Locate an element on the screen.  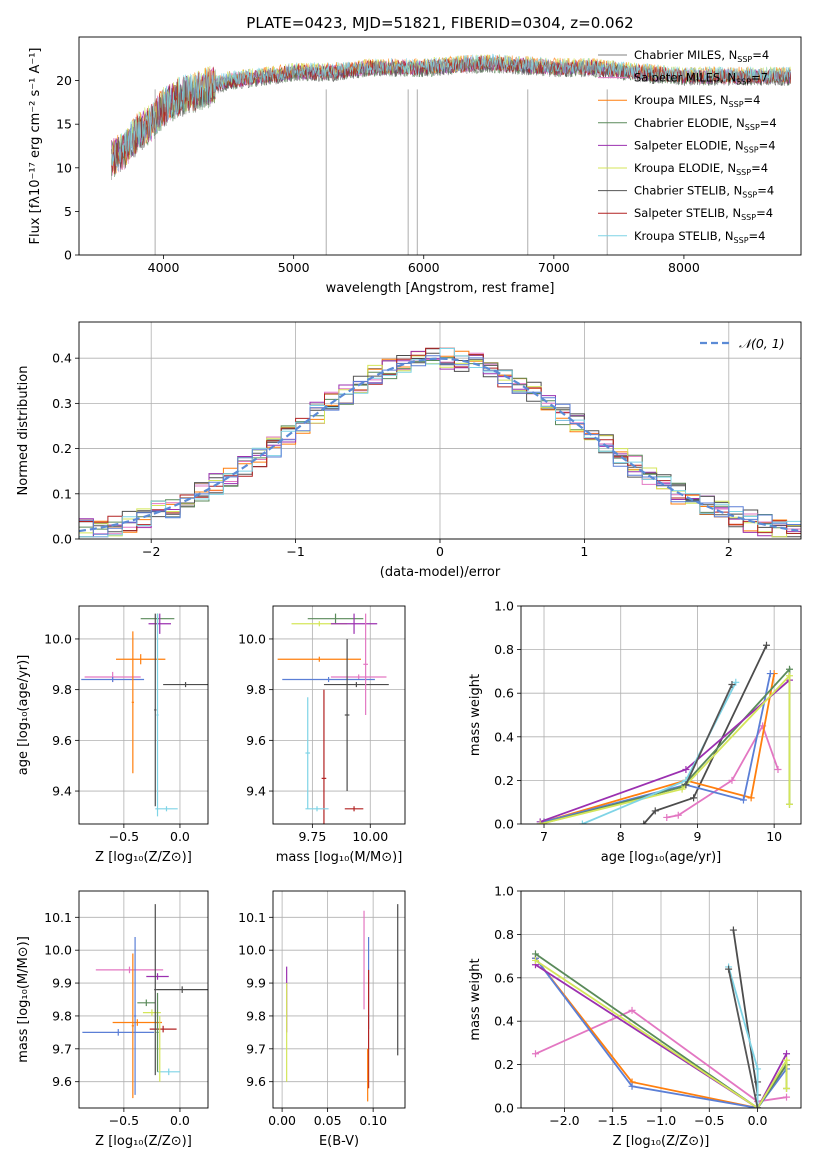
y-axis-label: Normed distribution is located at coordinates (23, 431).